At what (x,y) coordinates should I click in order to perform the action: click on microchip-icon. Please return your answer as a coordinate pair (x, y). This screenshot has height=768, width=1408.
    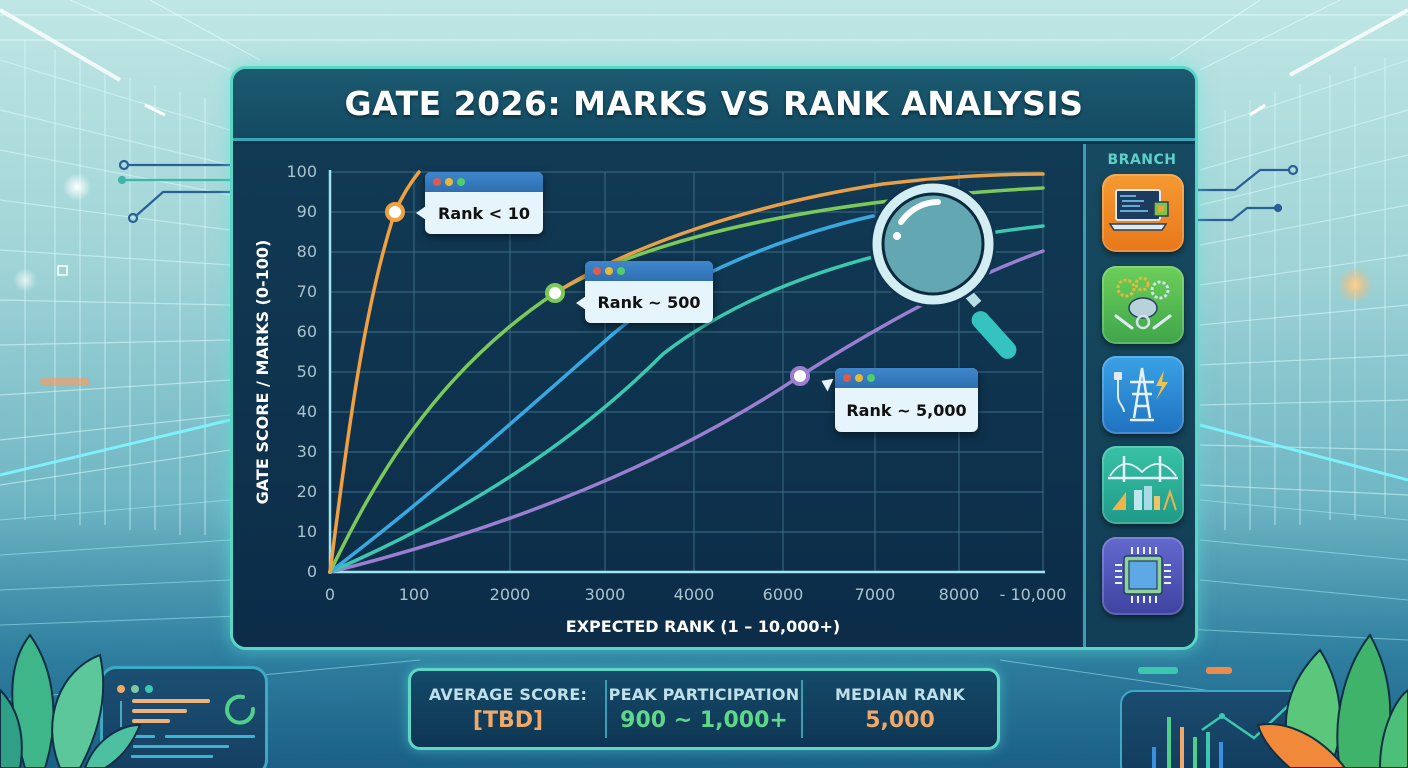
    Looking at the image, I should click on (1143, 575).